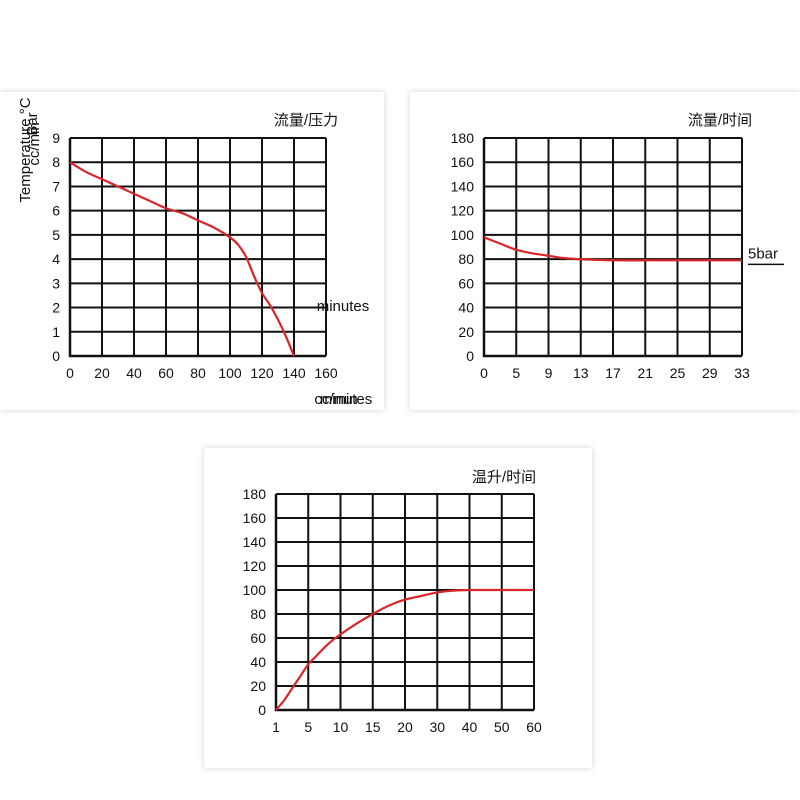 The width and height of the screenshot is (800, 800). I want to click on x-tick-label: 13, so click(581, 373).